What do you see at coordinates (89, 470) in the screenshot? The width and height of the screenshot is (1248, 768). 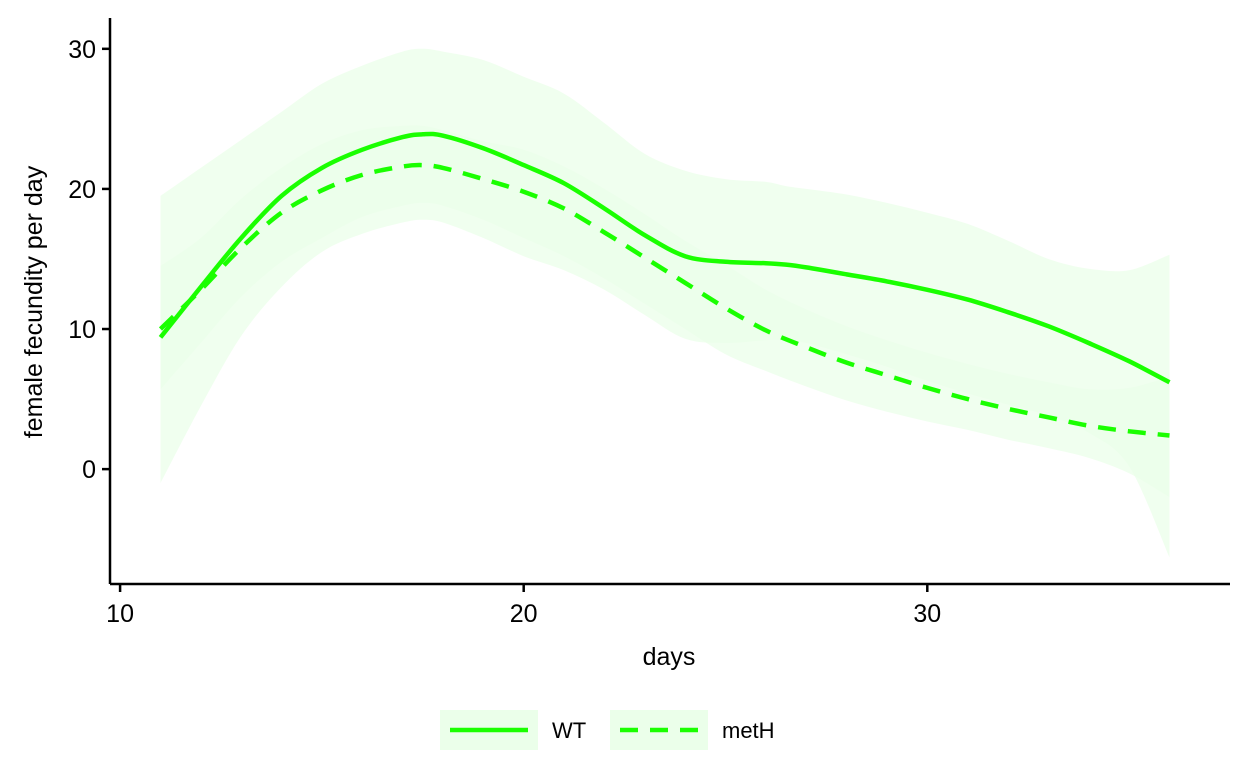 I see `y-tick-label: 0` at bounding box center [89, 470].